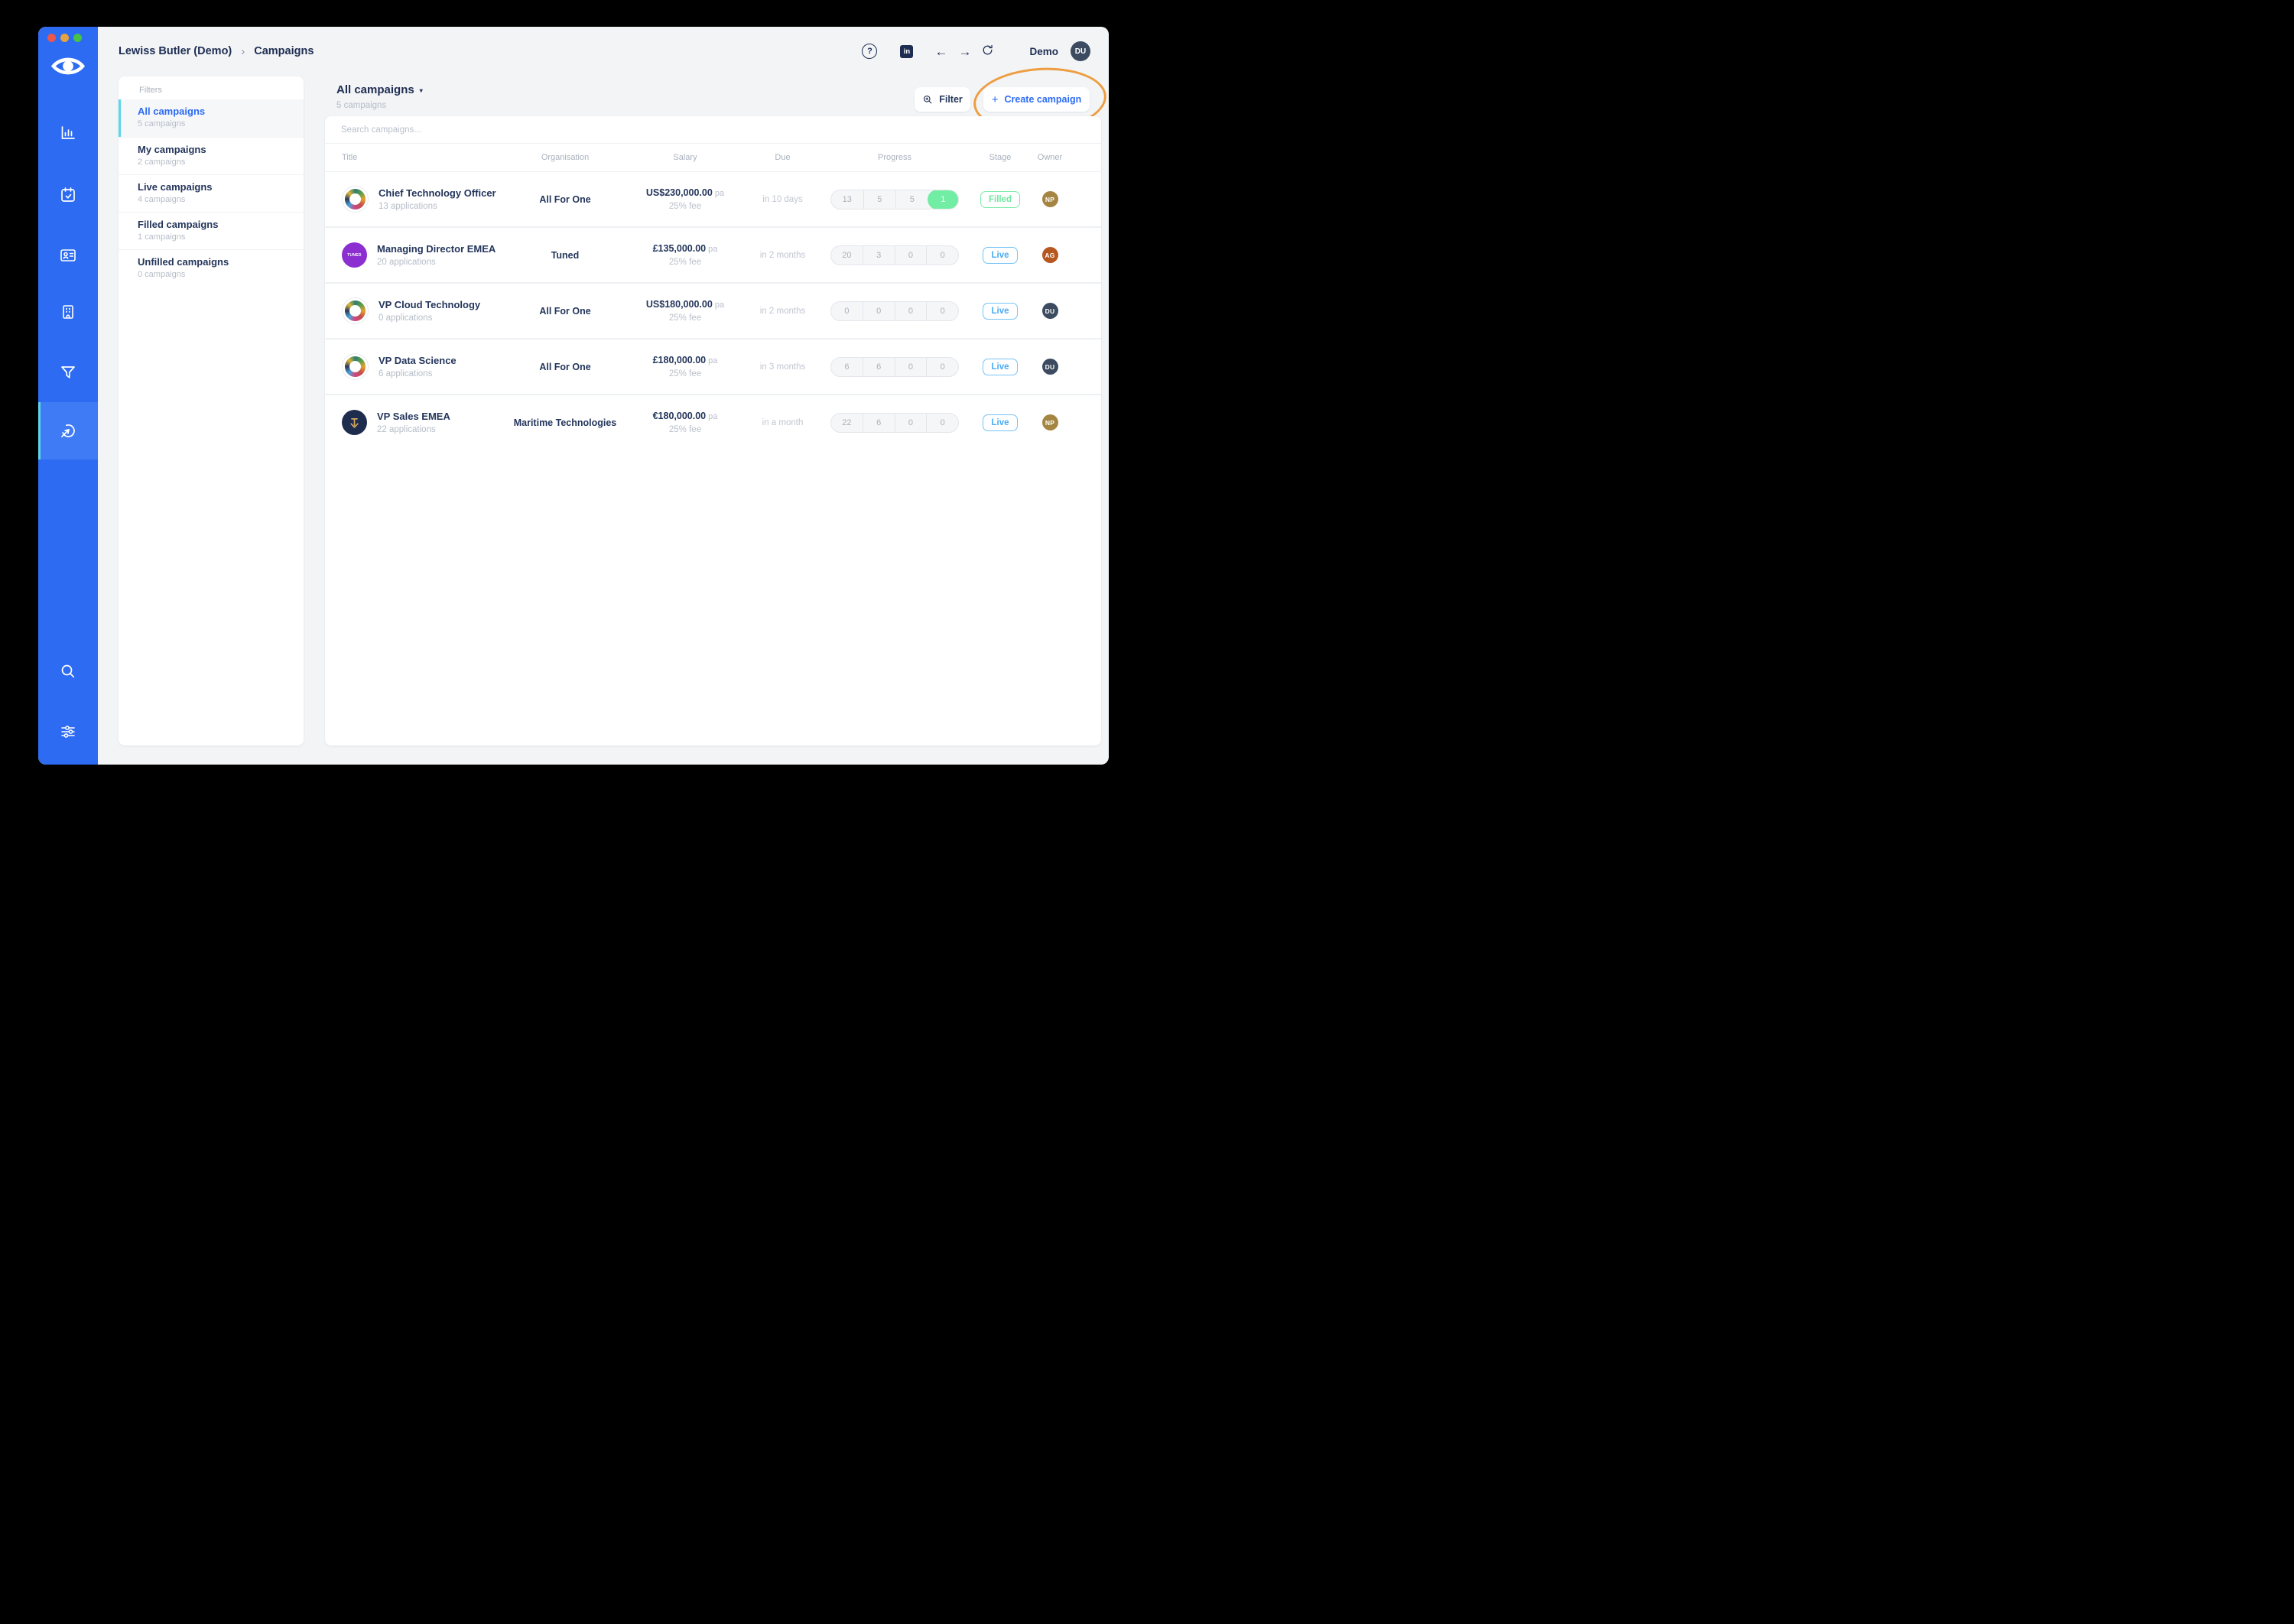 The image size is (2294, 1624). I want to click on campaign-target-icon, so click(68, 430).